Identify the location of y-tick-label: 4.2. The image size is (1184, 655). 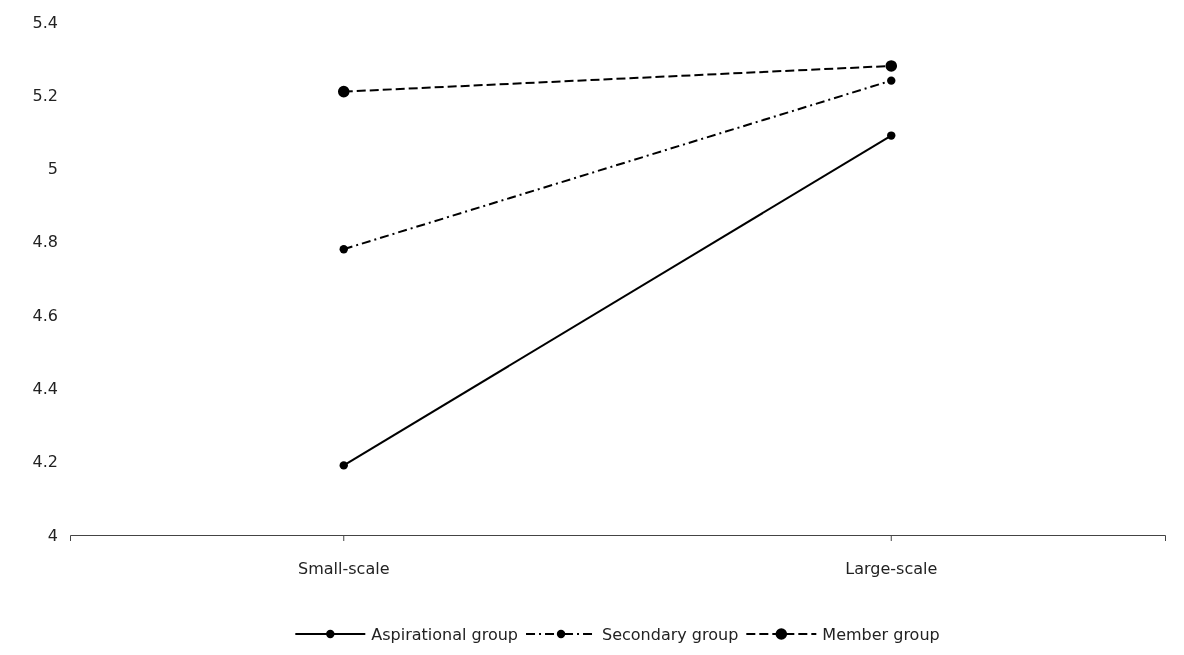
(45, 462).